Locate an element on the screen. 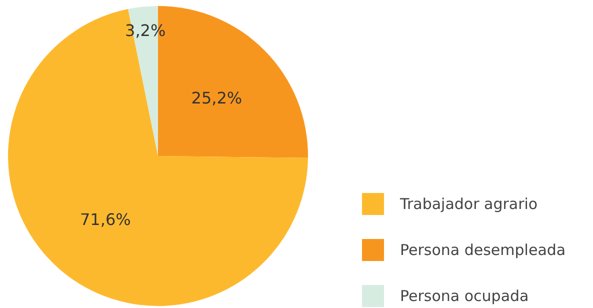 The image size is (593, 308). legend-label: Trabajador agrario is located at coordinates (468, 204).